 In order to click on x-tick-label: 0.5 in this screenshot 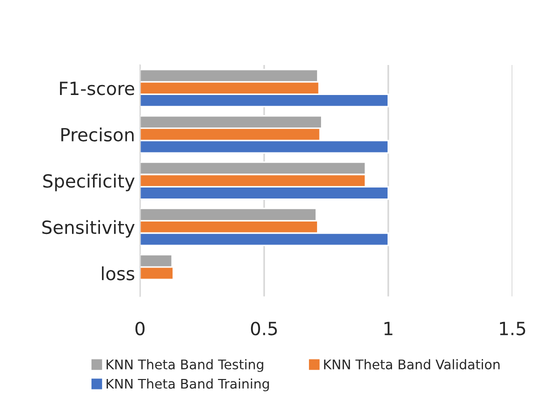, I will do `click(263, 329)`.